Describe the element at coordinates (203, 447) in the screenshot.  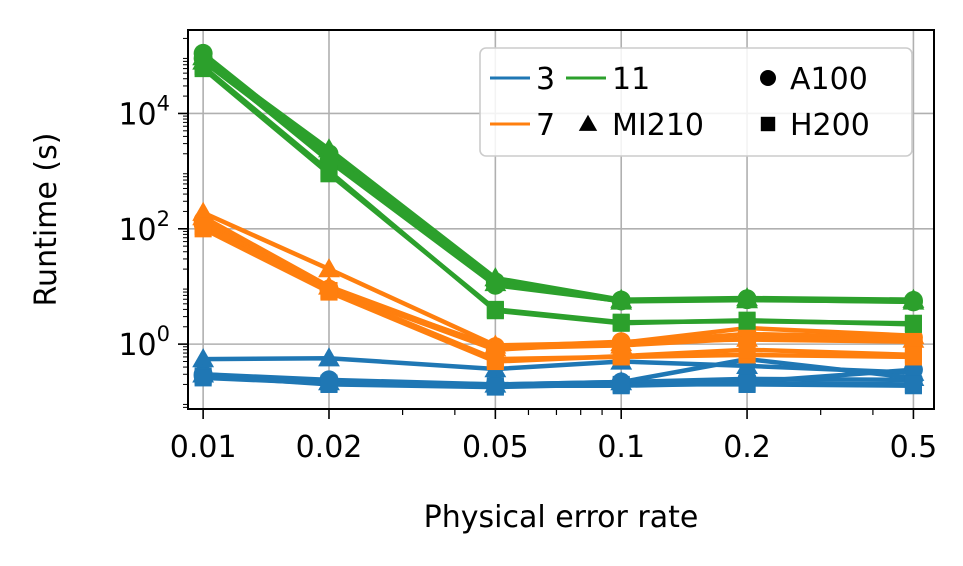
I see `x-tick-label: 0.01` at that location.